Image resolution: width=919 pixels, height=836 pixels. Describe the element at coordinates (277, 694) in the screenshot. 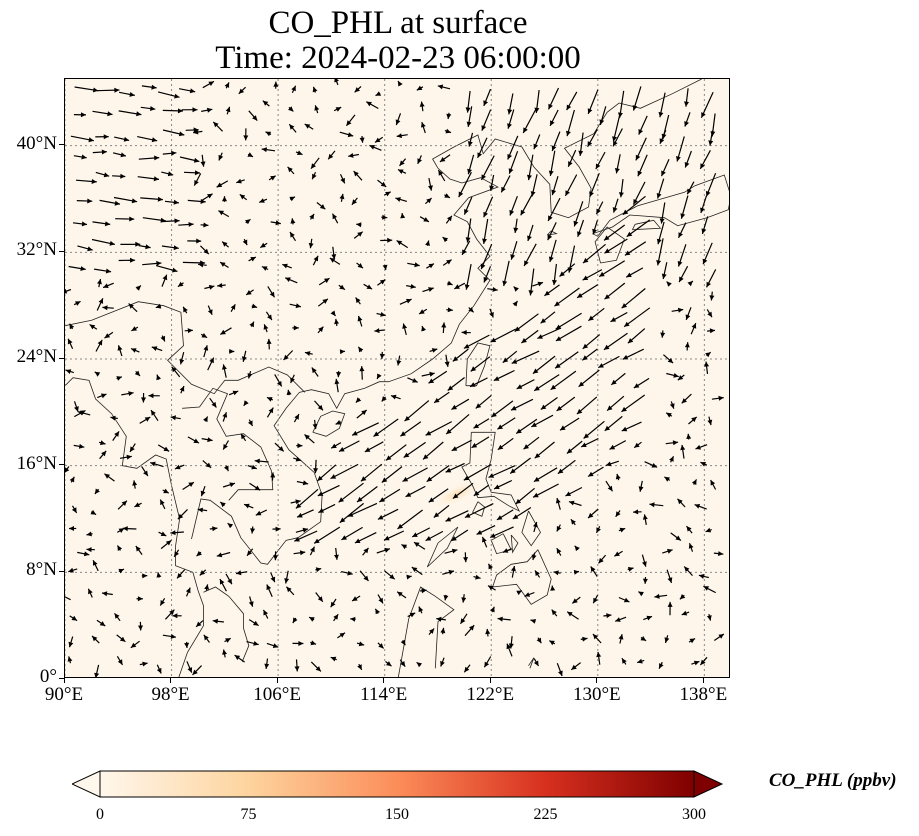

I see `x-tick-label: 106°E` at that location.